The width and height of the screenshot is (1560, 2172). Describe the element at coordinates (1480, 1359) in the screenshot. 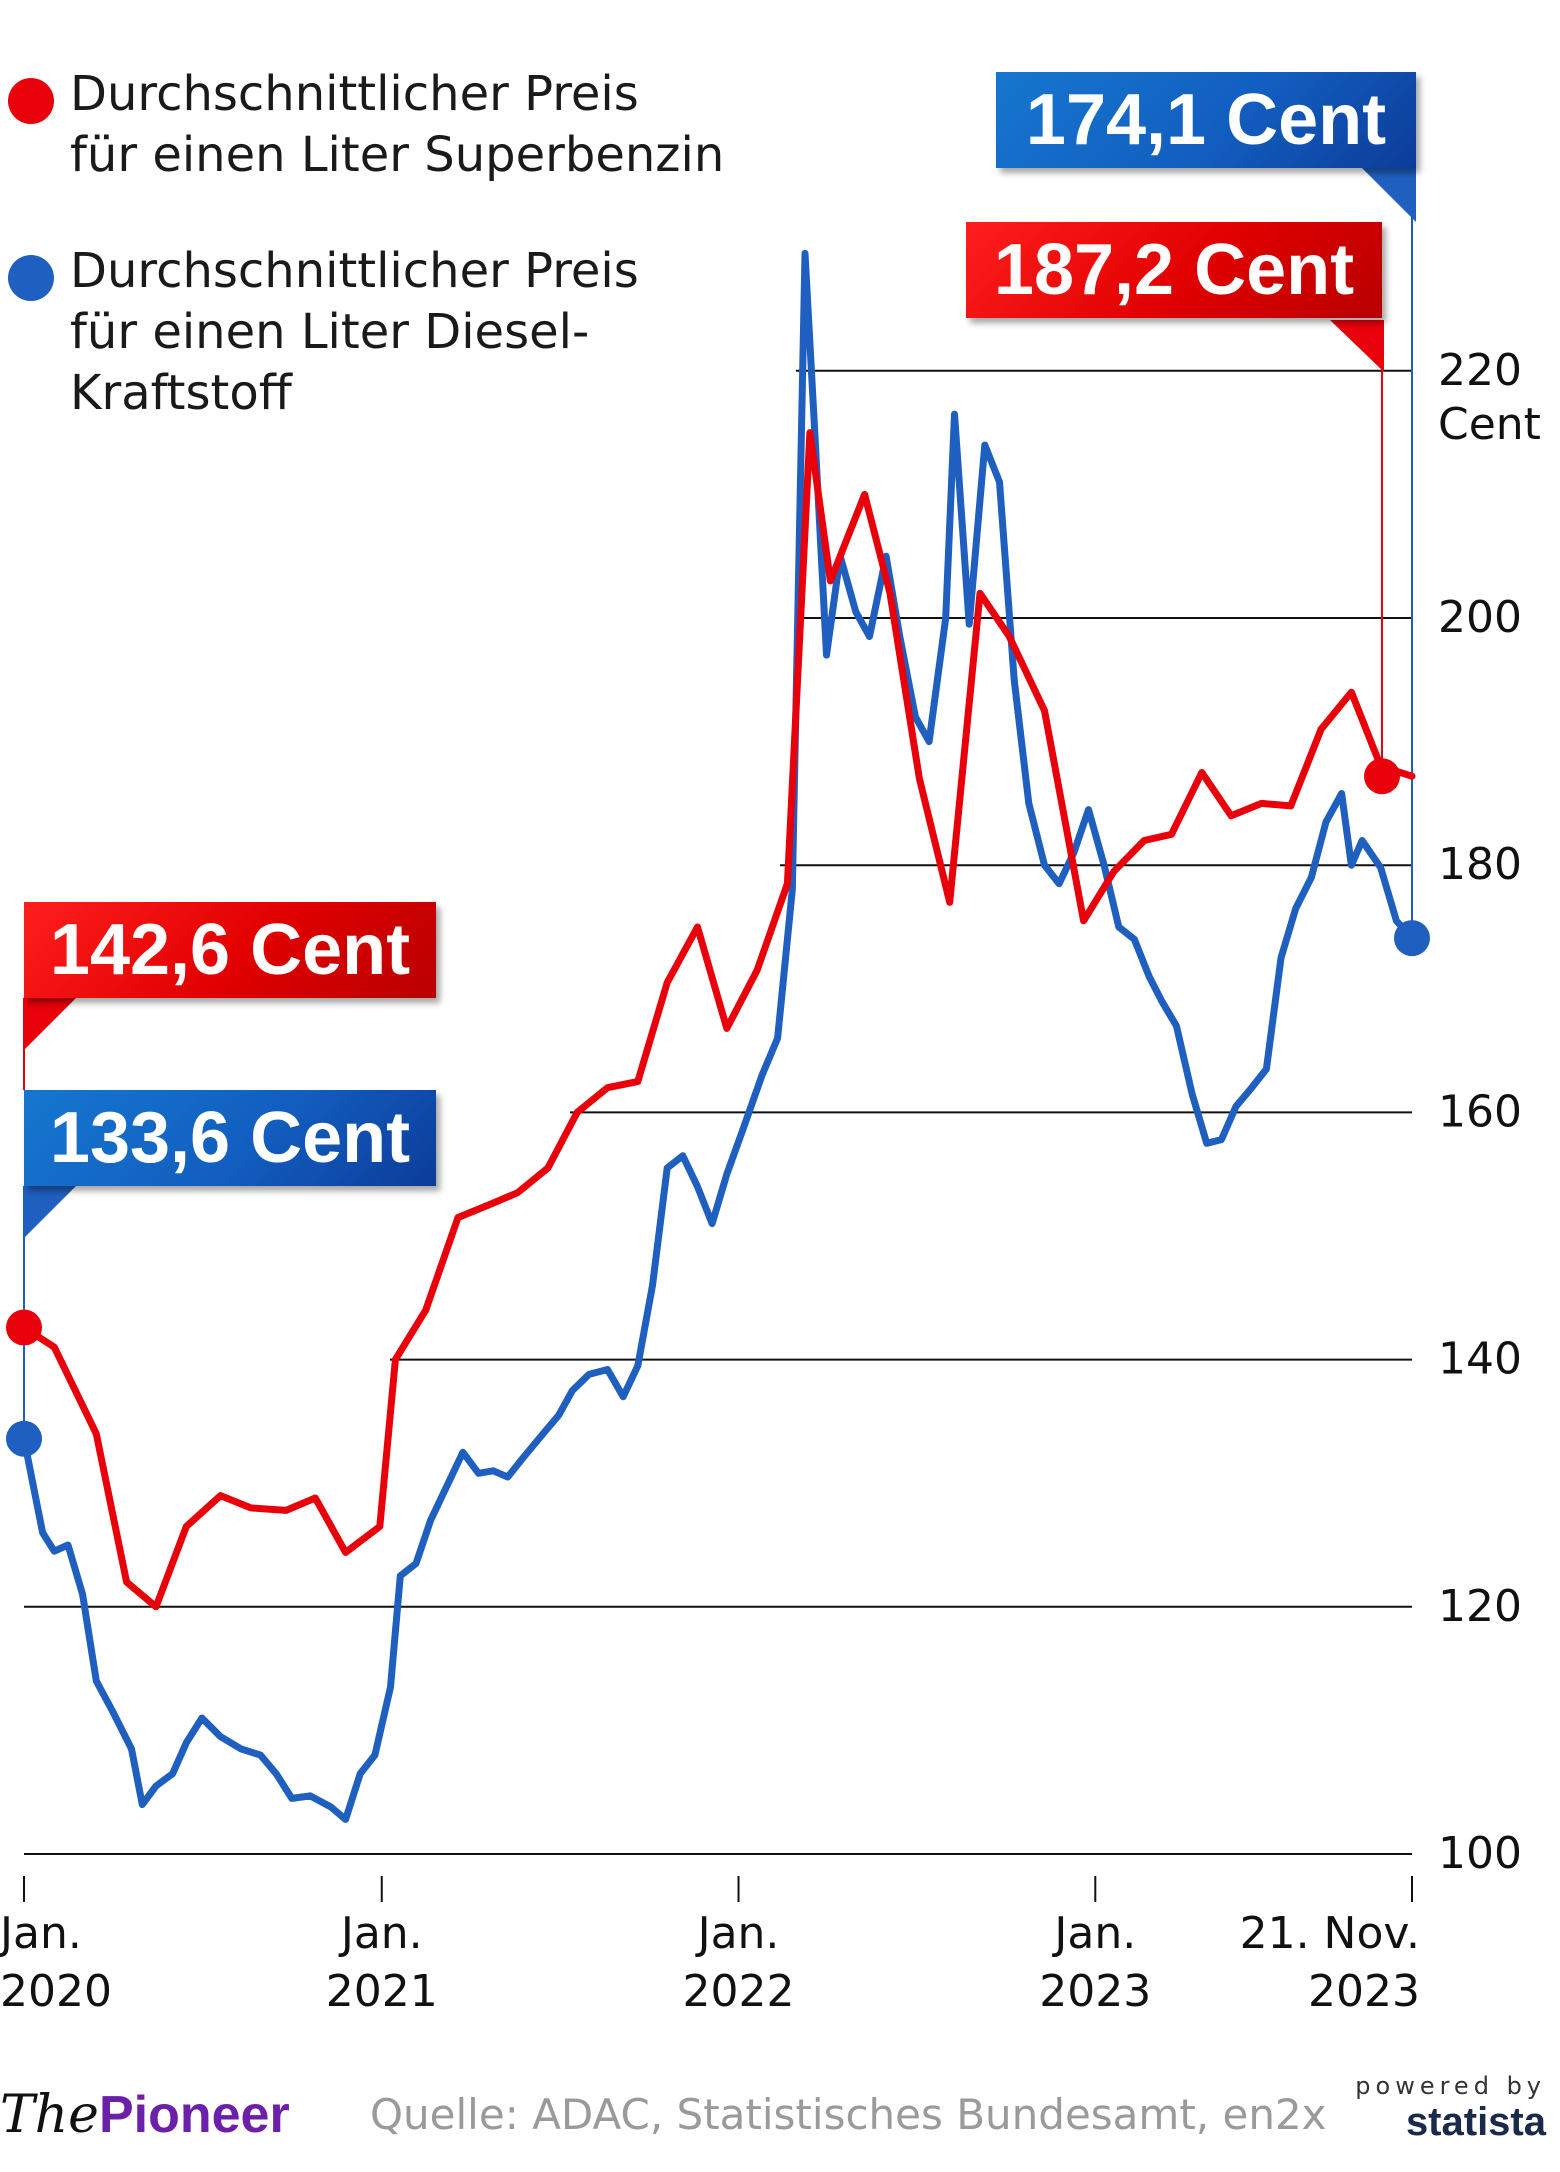

I see `y-tick-label-140: 140` at that location.